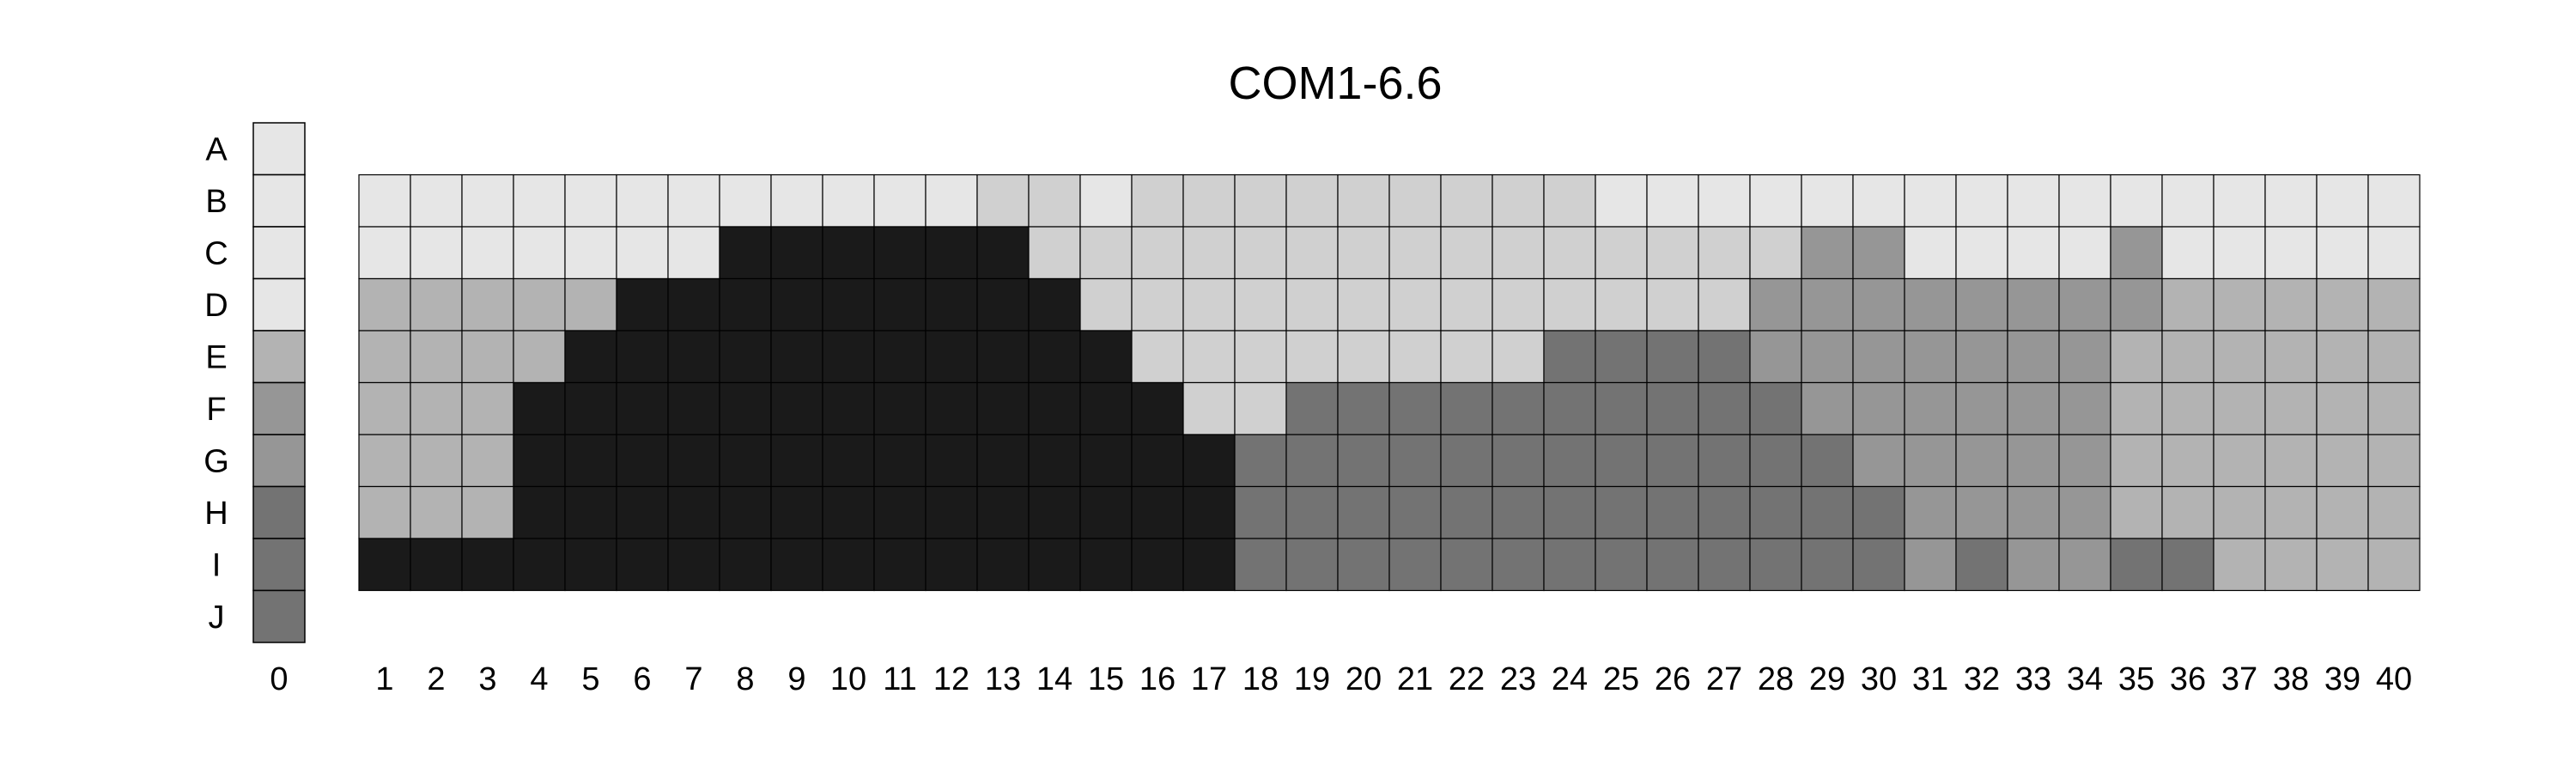  I want to click on column-label-32: 32, so click(1982, 679).